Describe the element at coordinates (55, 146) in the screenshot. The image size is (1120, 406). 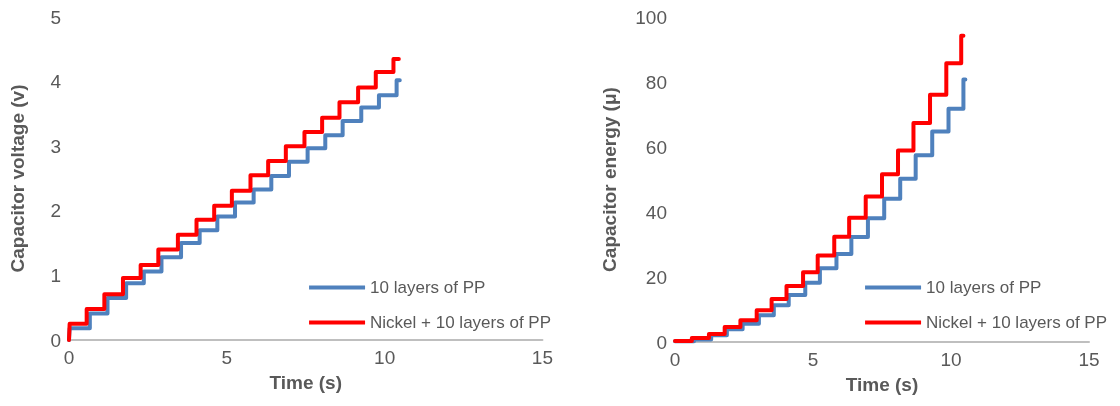
I see `y-tick-label: 3` at that location.